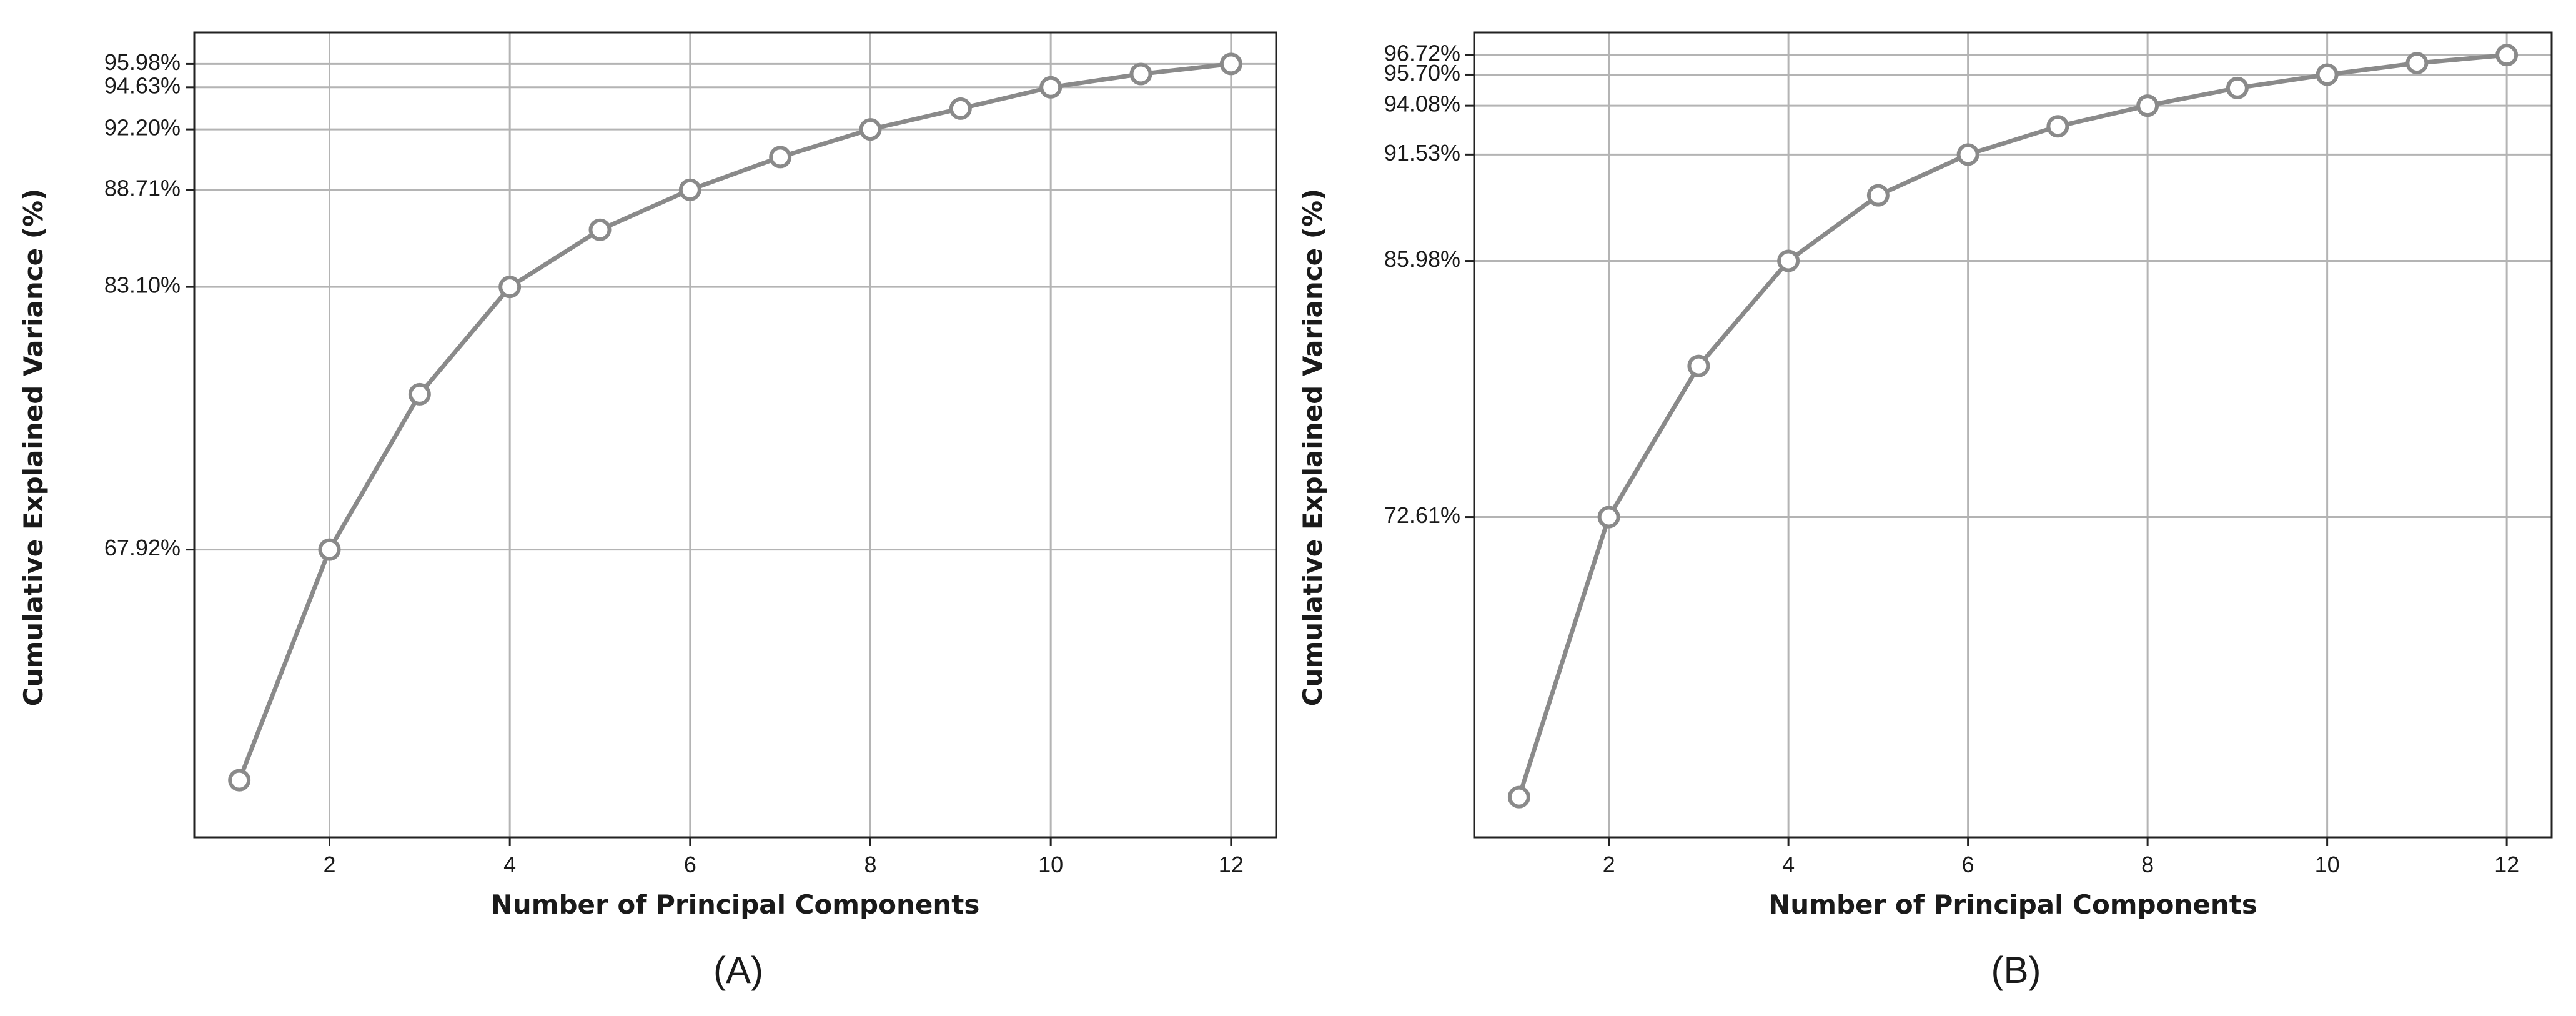 The image size is (2576, 1016). Describe the element at coordinates (142, 62) in the screenshot. I see `chart-a-y-tick-label: 95.98%` at that location.